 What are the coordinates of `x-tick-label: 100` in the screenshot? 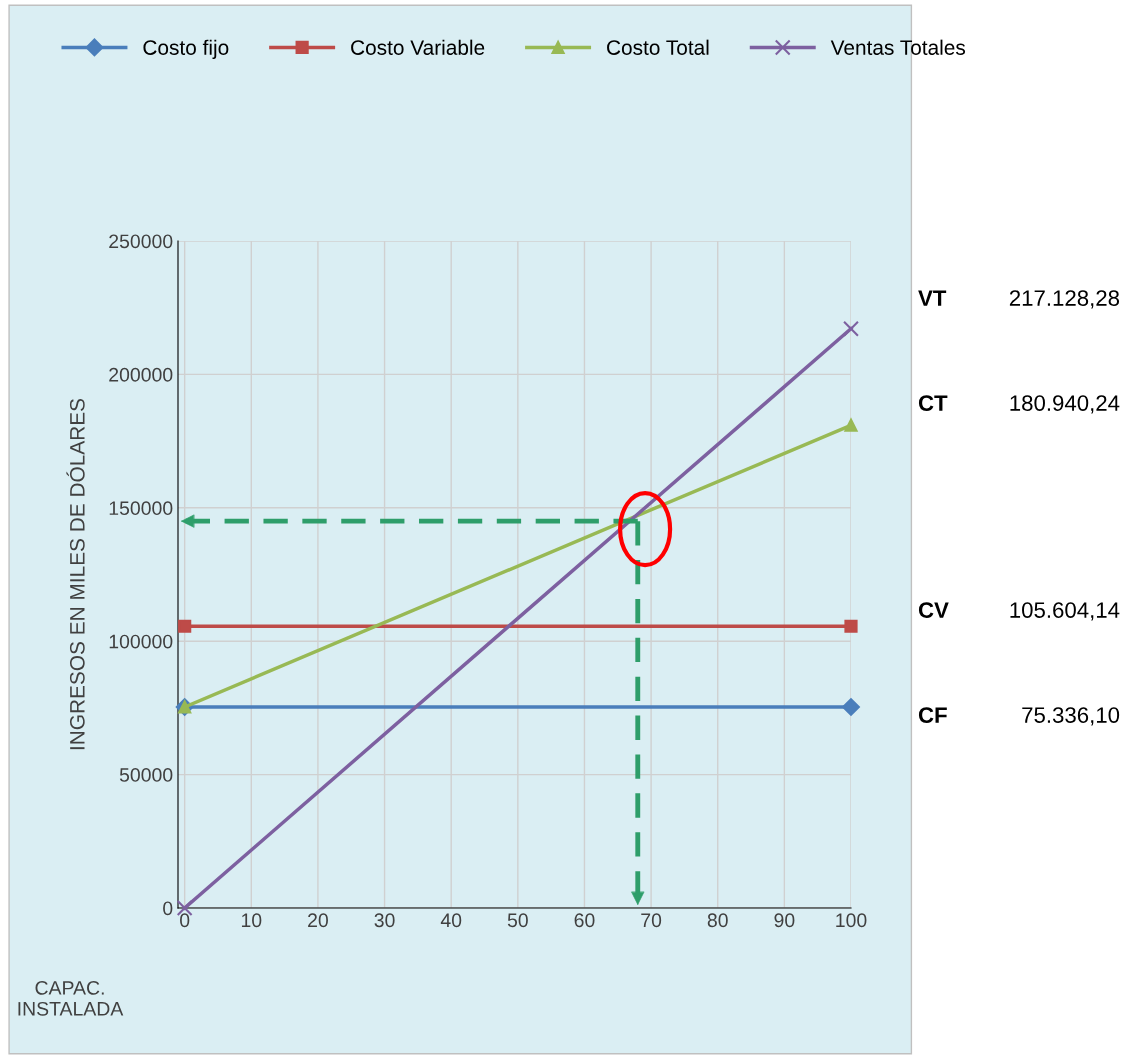 It's located at (851, 920).